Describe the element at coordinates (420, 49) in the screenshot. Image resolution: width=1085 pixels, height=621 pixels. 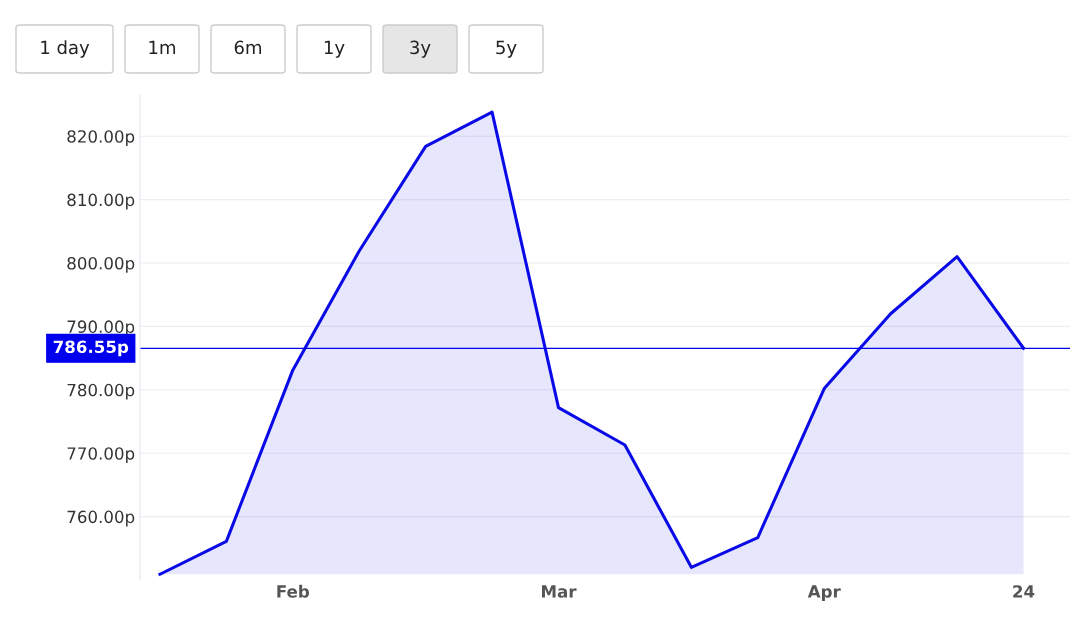
I see `text: 3y` at that location.